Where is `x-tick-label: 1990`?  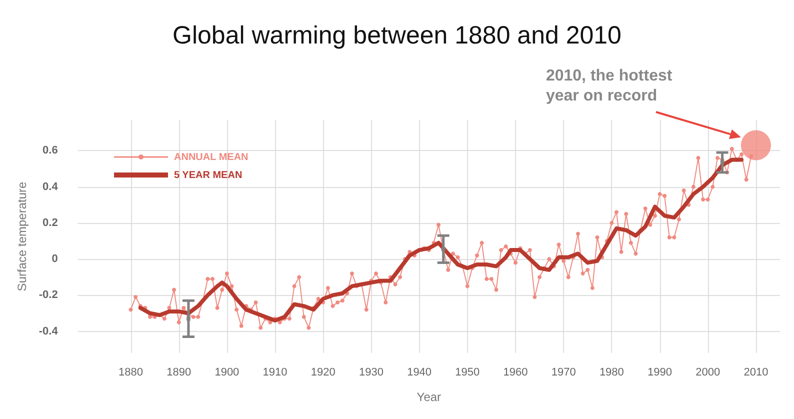 x-tick-label: 1990 is located at coordinates (660, 372).